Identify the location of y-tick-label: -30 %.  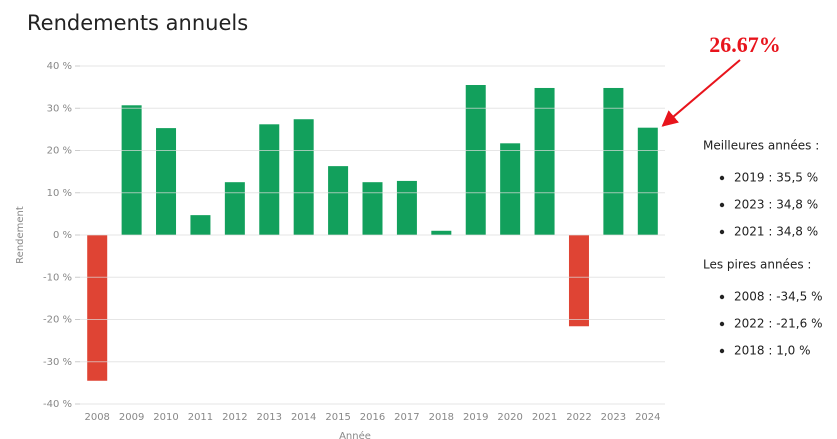
(57, 362).